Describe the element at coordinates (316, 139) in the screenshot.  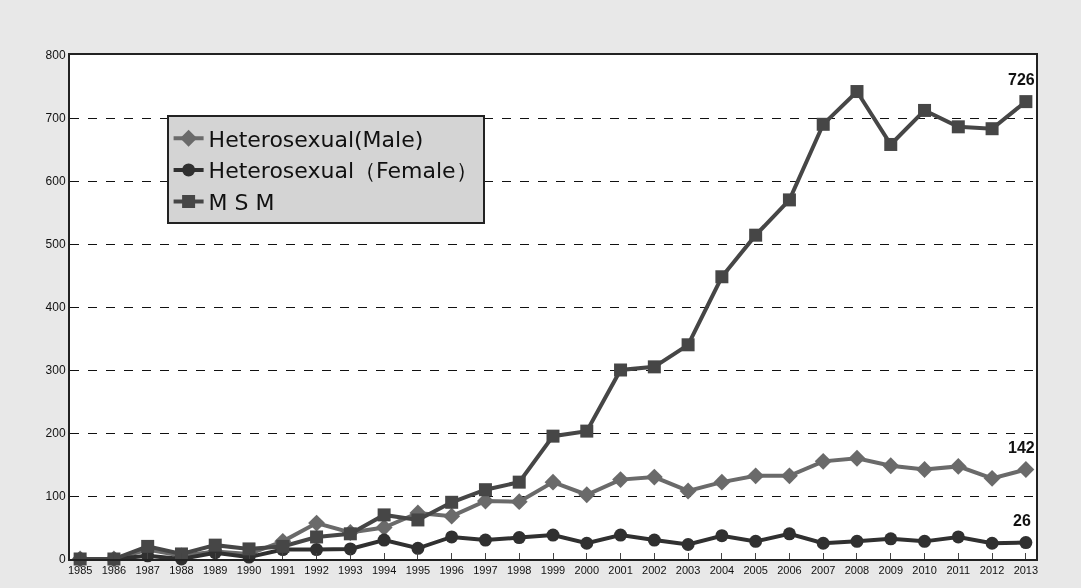
I see `legend-label: Heterosexual(Male)` at that location.